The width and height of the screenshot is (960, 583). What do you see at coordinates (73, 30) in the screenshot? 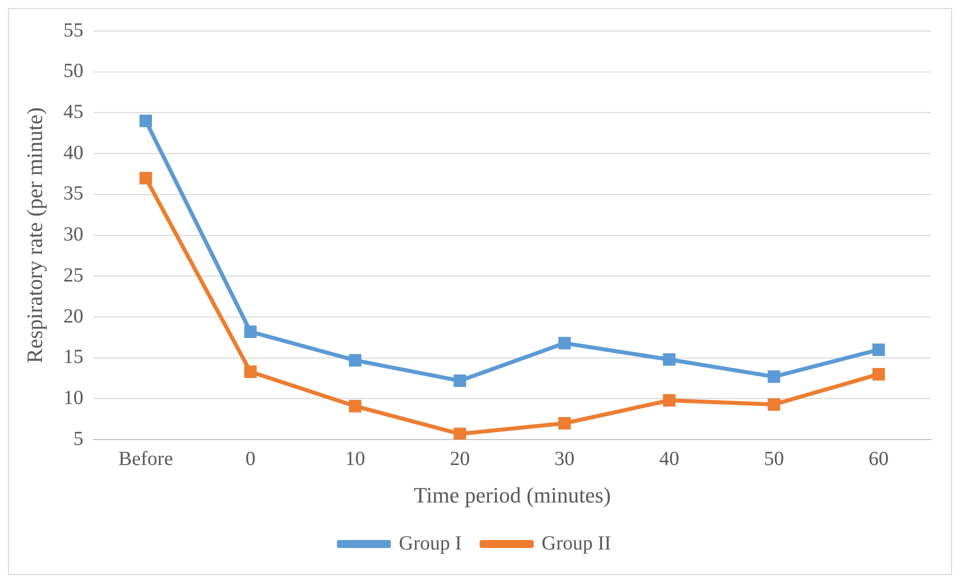
I see `y-tick-label: 55` at bounding box center [73, 30].